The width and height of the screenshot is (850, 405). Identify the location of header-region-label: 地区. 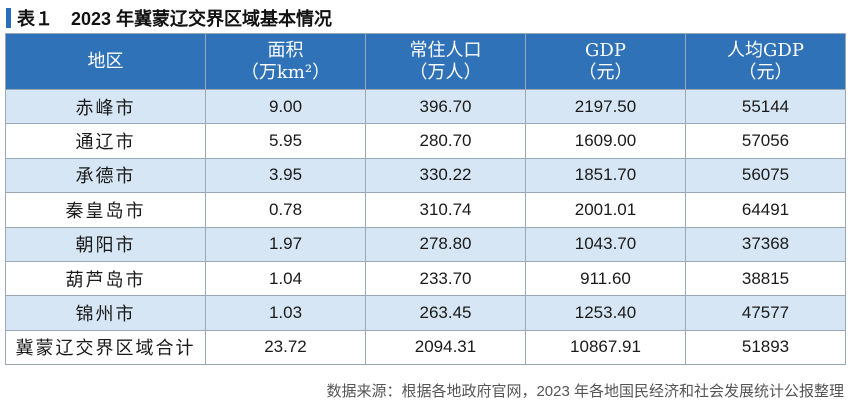
(105, 61).